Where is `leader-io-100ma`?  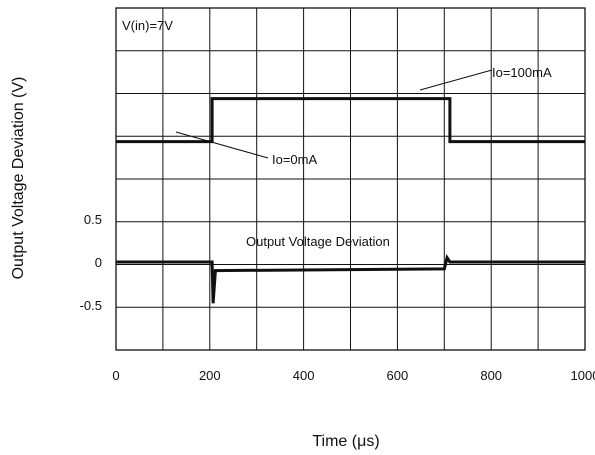 leader-io-100ma is located at coordinates (456, 80).